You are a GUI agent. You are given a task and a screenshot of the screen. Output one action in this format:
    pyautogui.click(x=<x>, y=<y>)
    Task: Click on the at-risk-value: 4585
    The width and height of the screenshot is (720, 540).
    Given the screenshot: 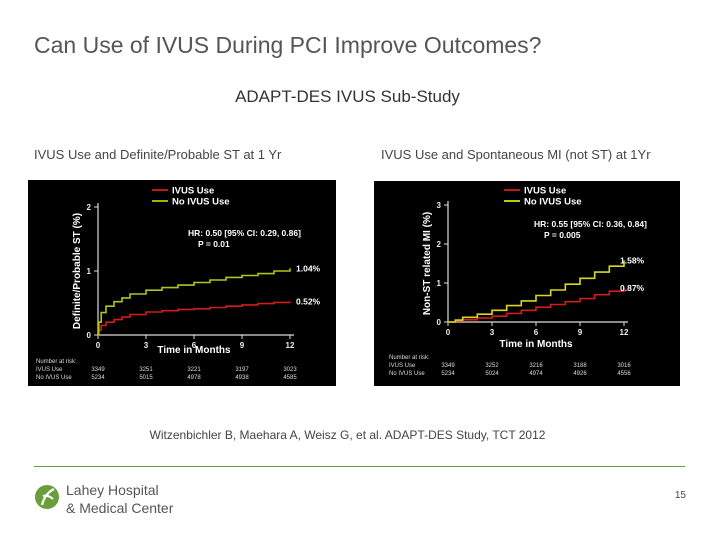 What is the action you would take?
    pyautogui.click(x=290, y=378)
    